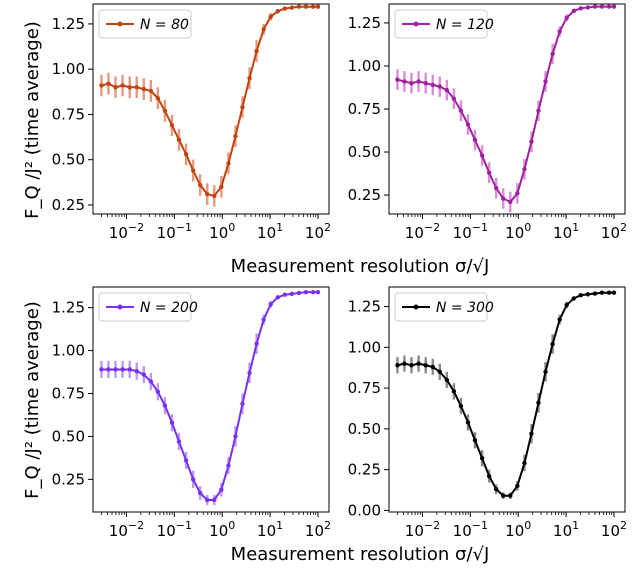  I want to click on legend: N = 300, so click(444, 307).